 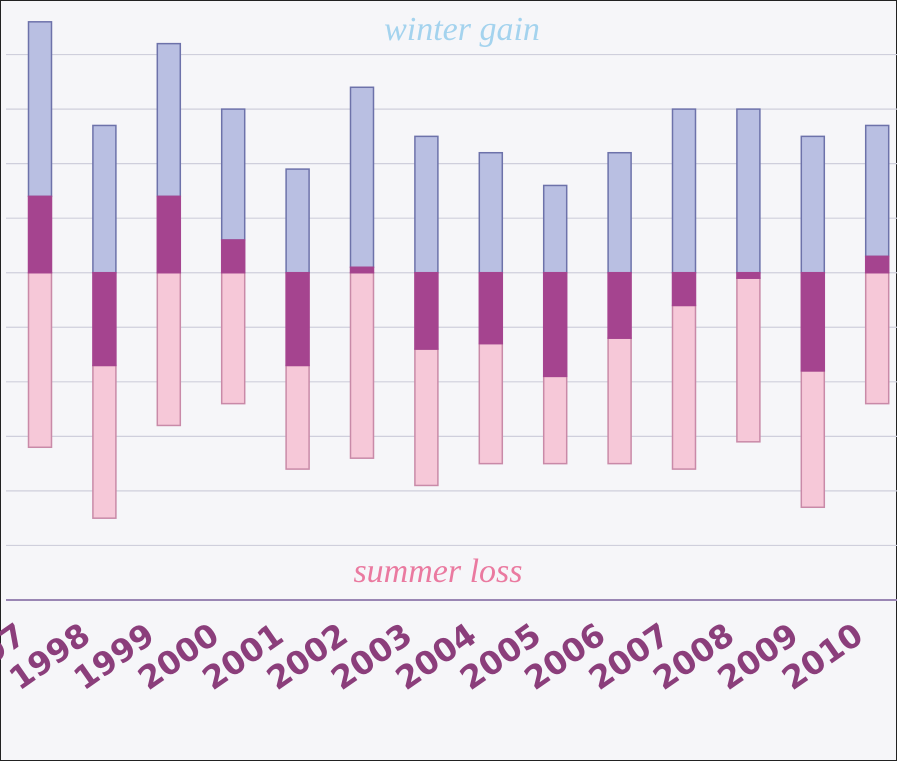 I want to click on annotation: winter gain, so click(x=462, y=29).